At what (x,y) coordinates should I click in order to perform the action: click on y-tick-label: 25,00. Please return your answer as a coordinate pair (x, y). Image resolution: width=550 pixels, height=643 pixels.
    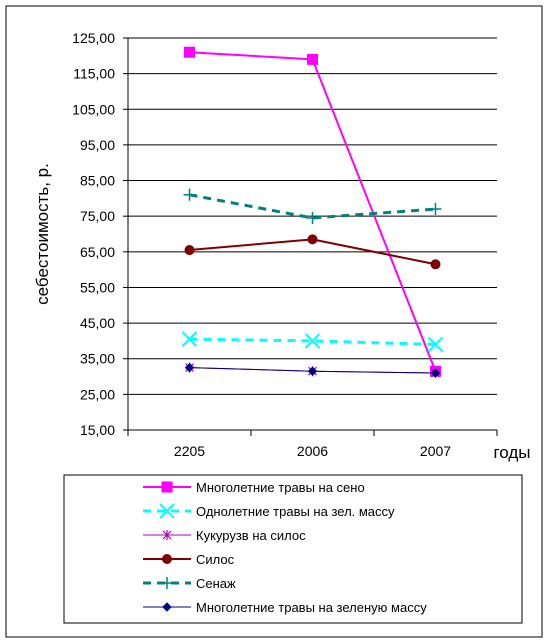
    Looking at the image, I should click on (97, 394).